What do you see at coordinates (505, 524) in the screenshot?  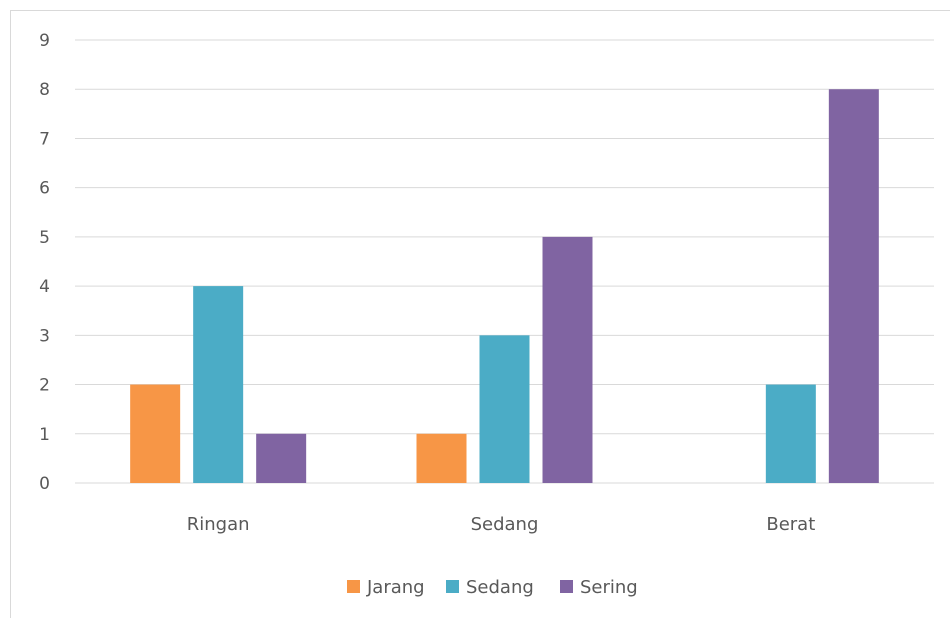 I see `x-tick-label: Sedang` at bounding box center [505, 524].